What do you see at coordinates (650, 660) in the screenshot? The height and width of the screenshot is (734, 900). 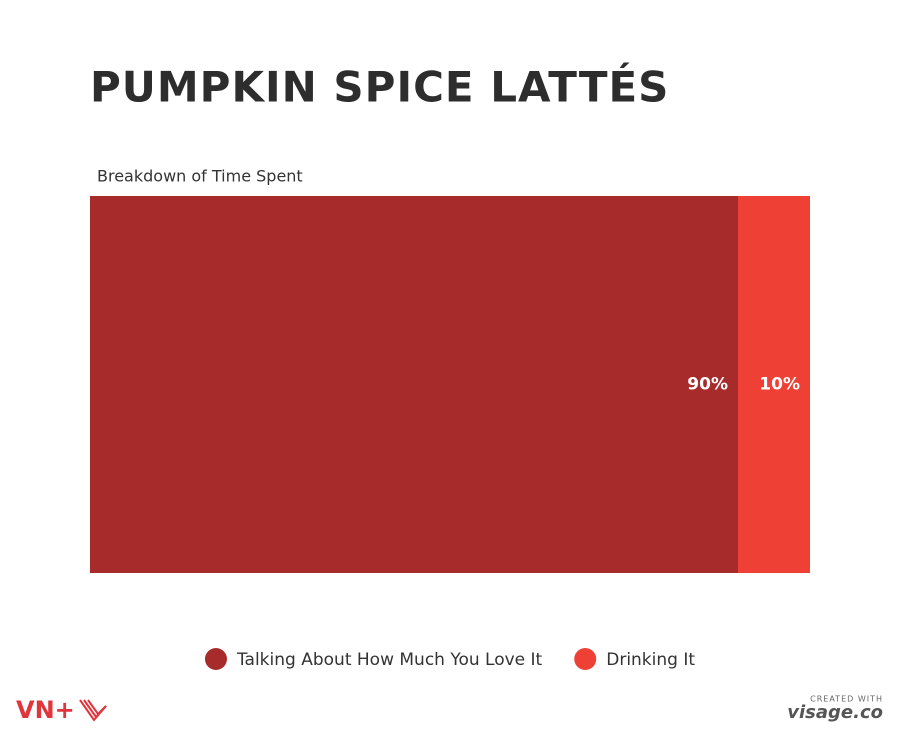 I see `legend-label: Drinking It` at bounding box center [650, 660].